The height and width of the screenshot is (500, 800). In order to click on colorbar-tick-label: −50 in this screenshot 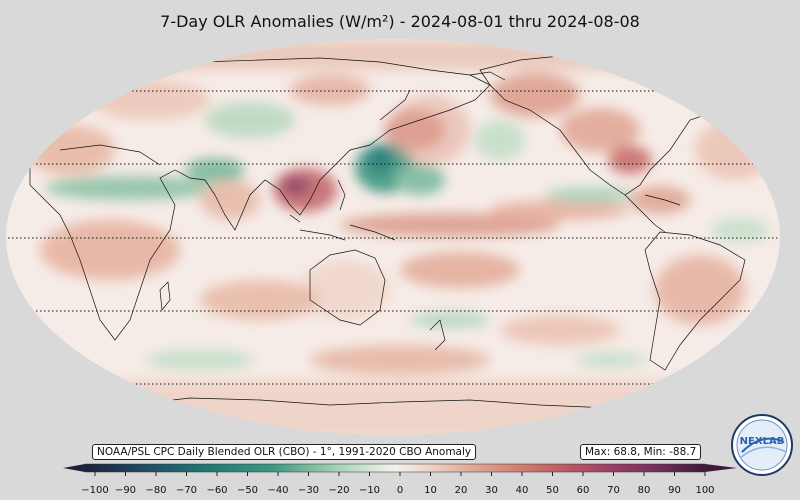, I will do `click(247, 490)`.